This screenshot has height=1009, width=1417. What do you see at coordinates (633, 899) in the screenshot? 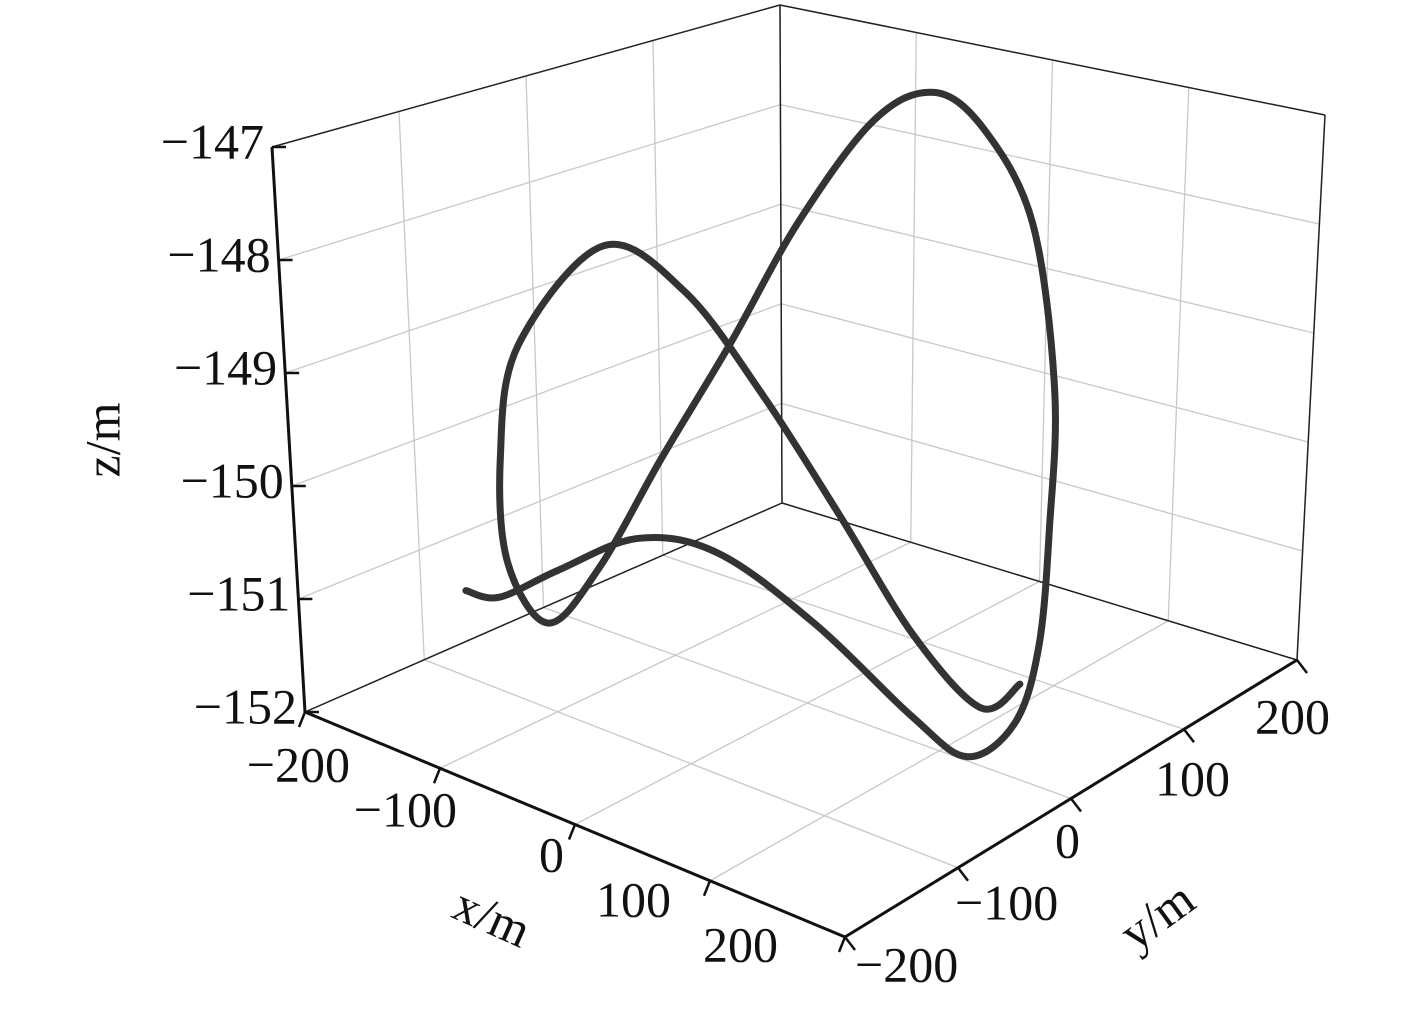
I see `x-tick-label: 100` at bounding box center [633, 899].